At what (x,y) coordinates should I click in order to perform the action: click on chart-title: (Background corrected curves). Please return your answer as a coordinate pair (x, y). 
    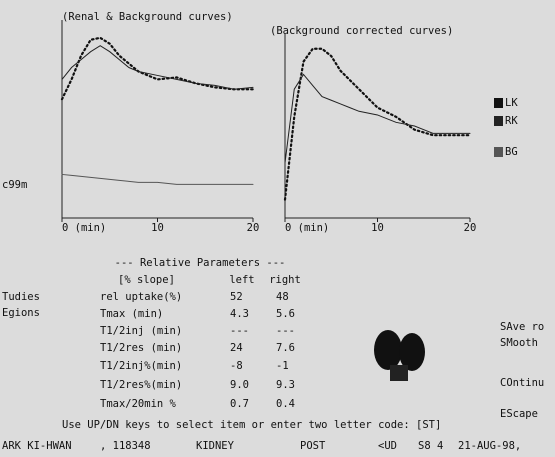
    Looking at the image, I should click on (361, 31).